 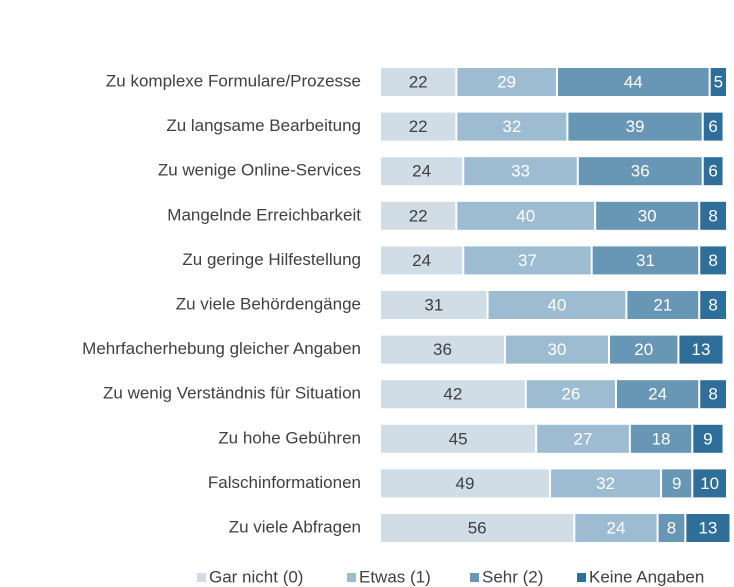 What do you see at coordinates (271, 259) in the screenshot?
I see `category-label: Zu geringe Hilfestellung` at bounding box center [271, 259].